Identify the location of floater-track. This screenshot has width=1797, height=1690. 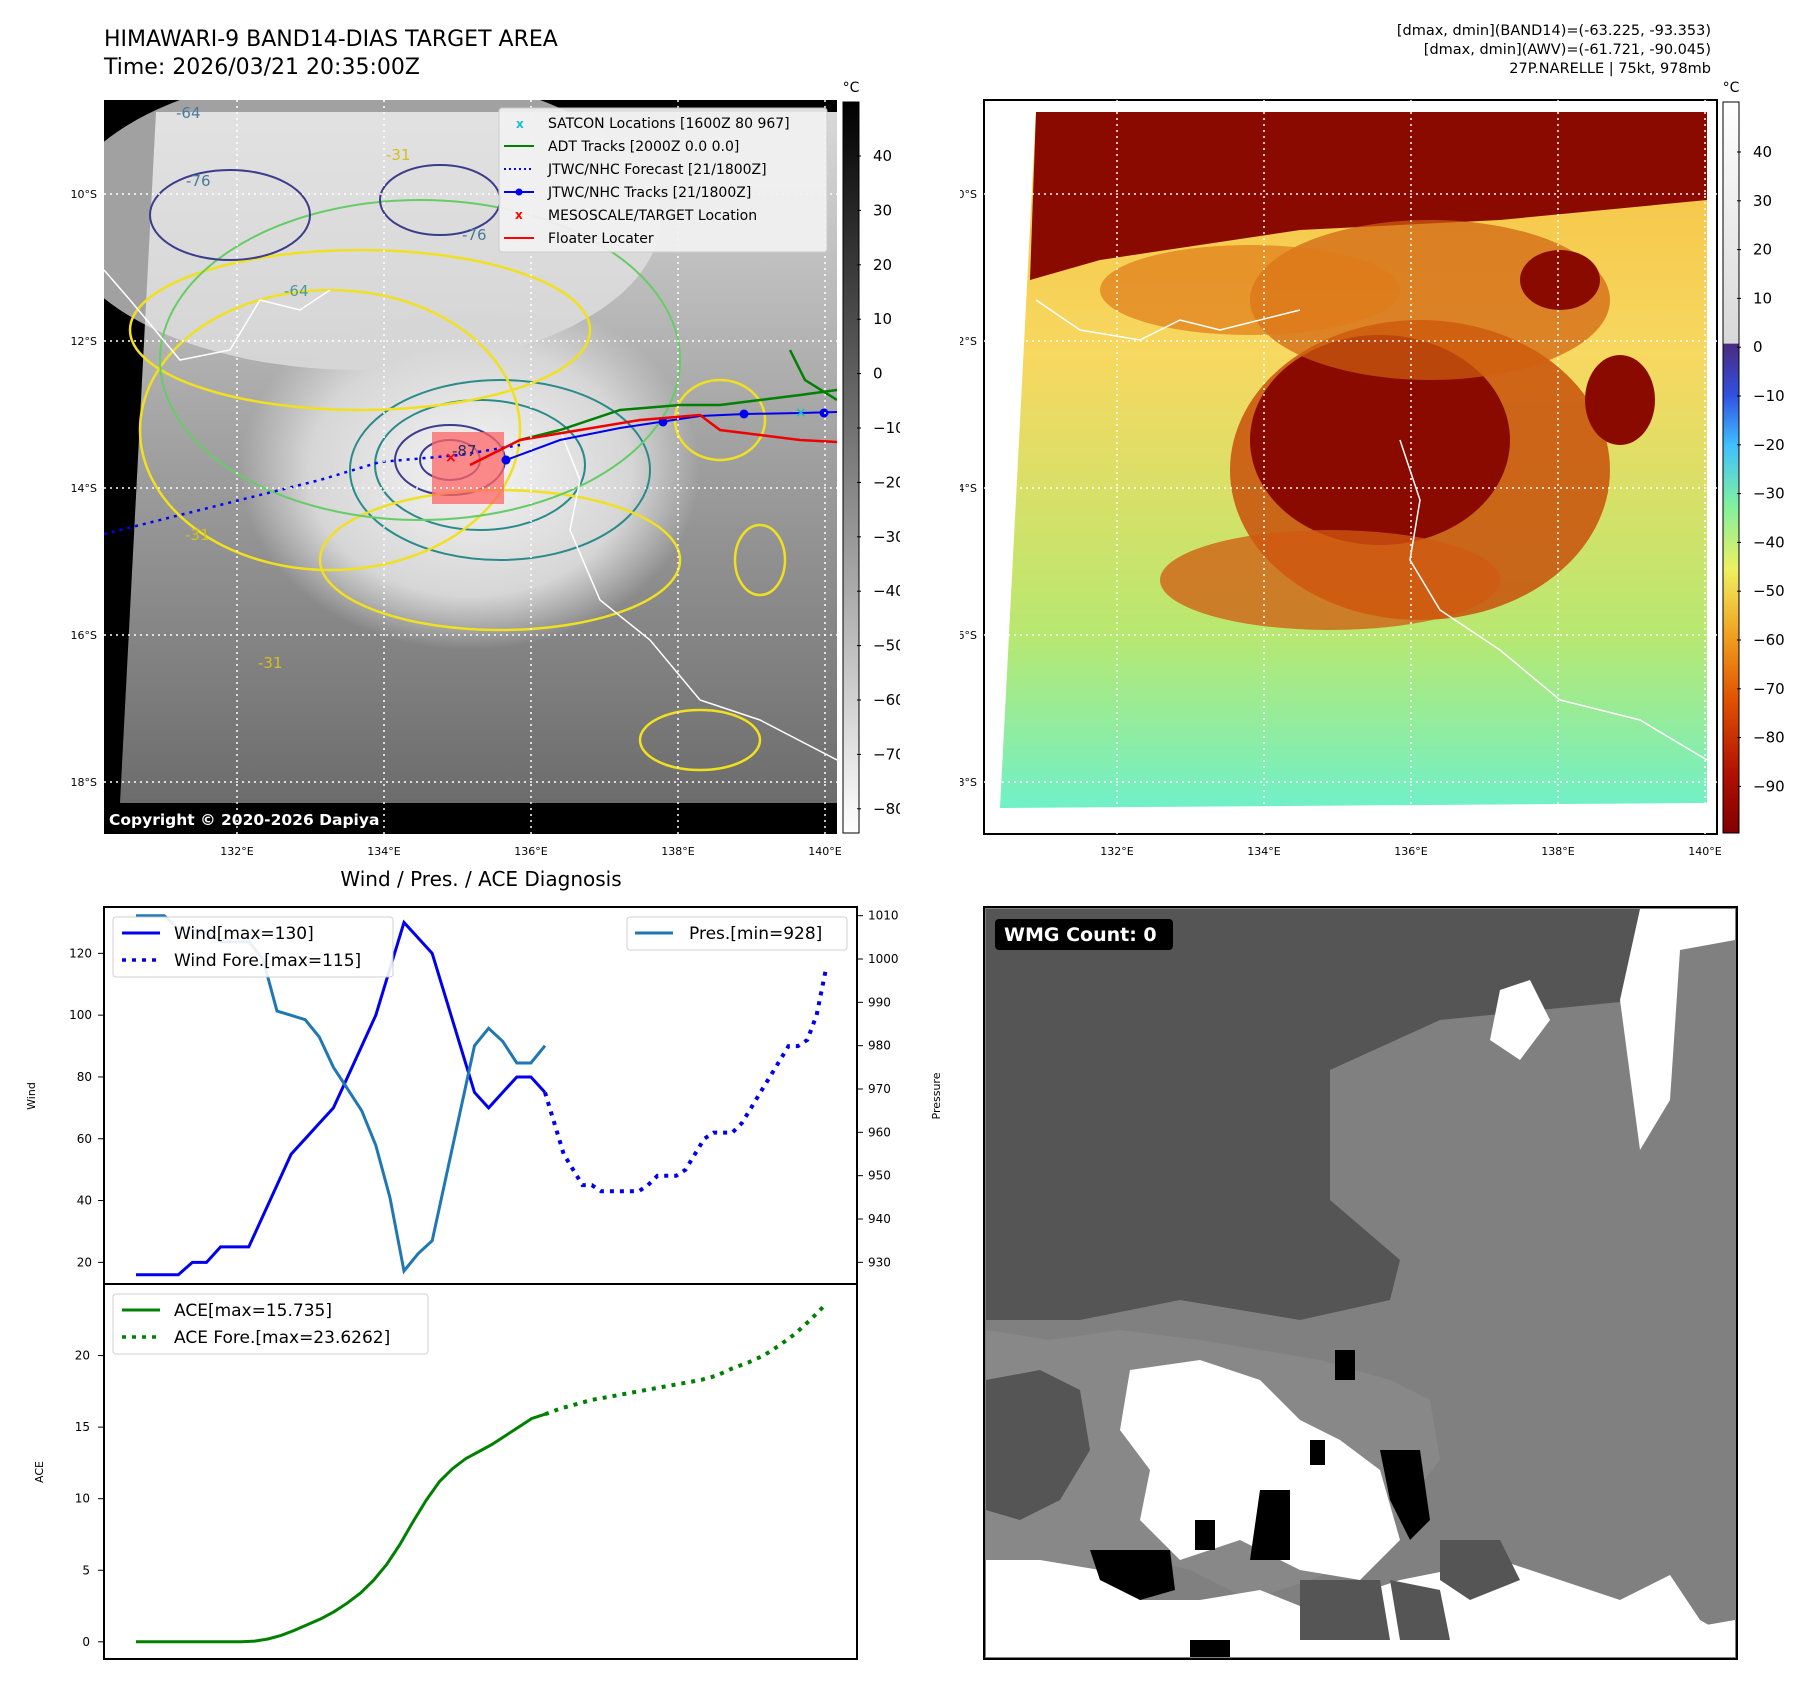
(653, 440).